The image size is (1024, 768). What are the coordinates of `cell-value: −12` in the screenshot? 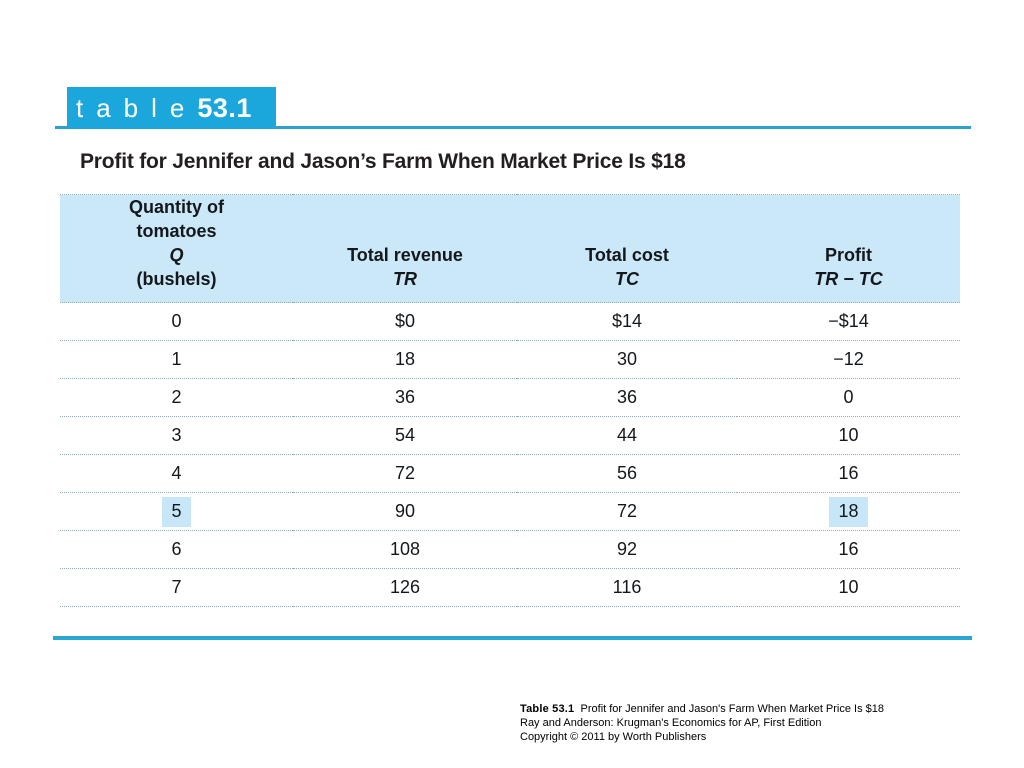 It's located at (848, 359).